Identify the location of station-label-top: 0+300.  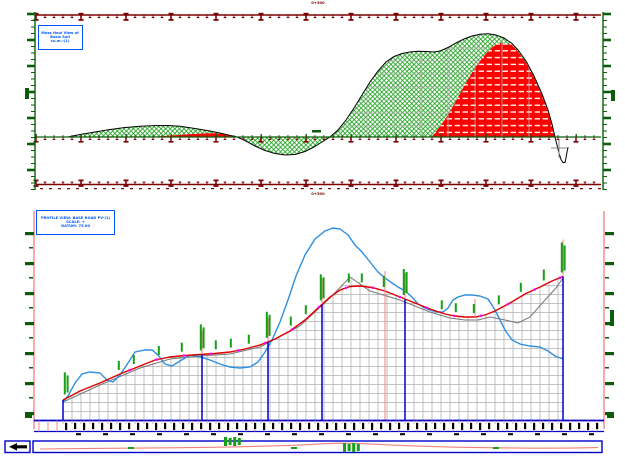
(318, 3).